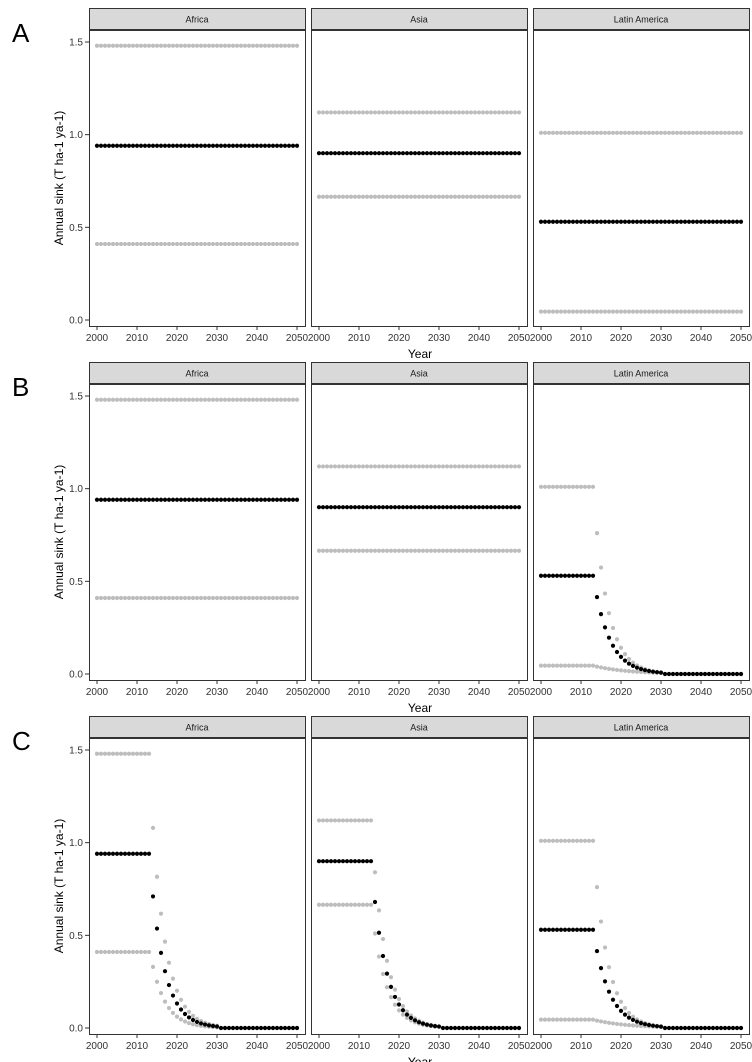 This screenshot has width=752, height=1062. What do you see at coordinates (541, 338) in the screenshot?
I see `x-tick-label: 2000` at bounding box center [541, 338].